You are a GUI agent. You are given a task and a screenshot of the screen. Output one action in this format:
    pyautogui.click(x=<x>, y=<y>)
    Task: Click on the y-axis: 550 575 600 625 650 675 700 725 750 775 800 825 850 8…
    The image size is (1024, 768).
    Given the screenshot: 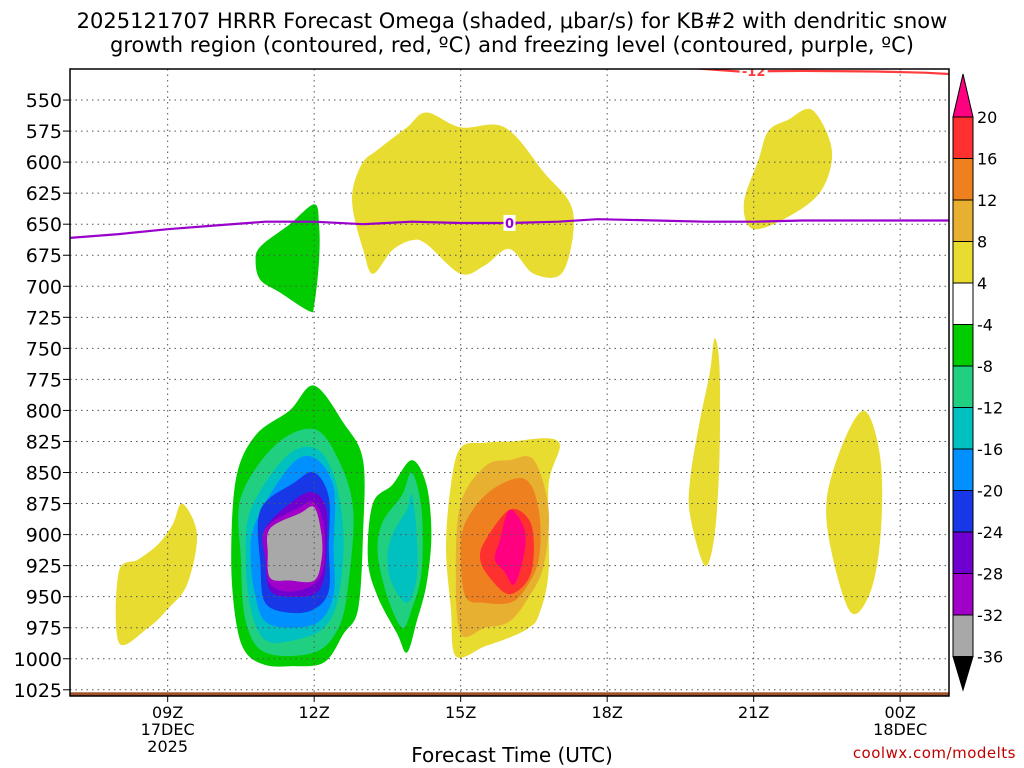 What is the action you would take?
    pyautogui.click(x=42, y=396)
    